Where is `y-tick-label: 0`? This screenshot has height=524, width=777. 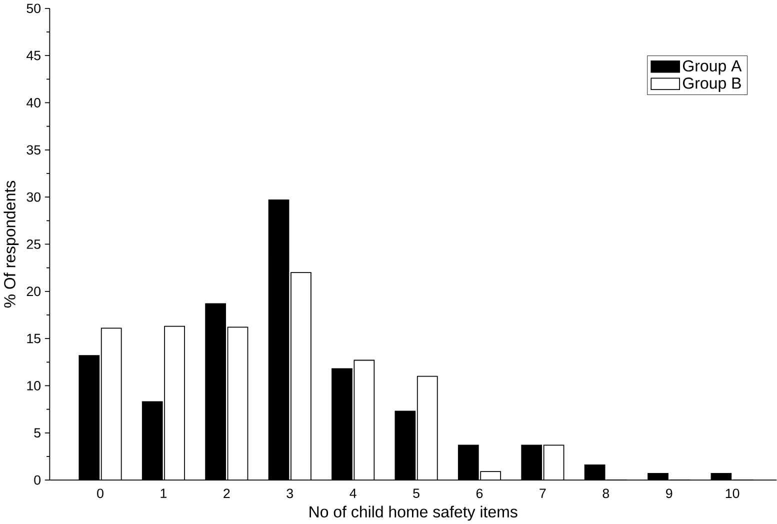 y-tick-label: 0 is located at coordinates (37, 480).